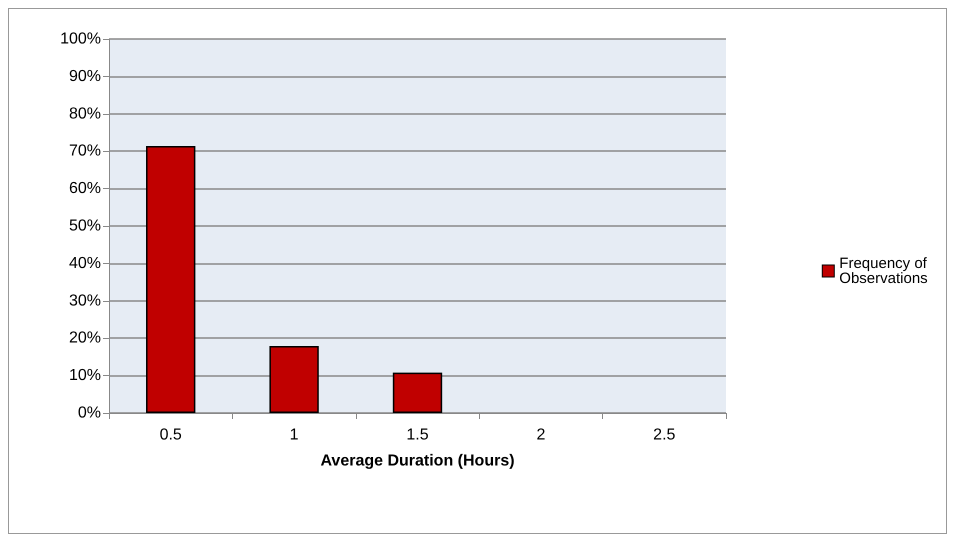  I want to click on x-tick-label: 2.5, so click(664, 435).